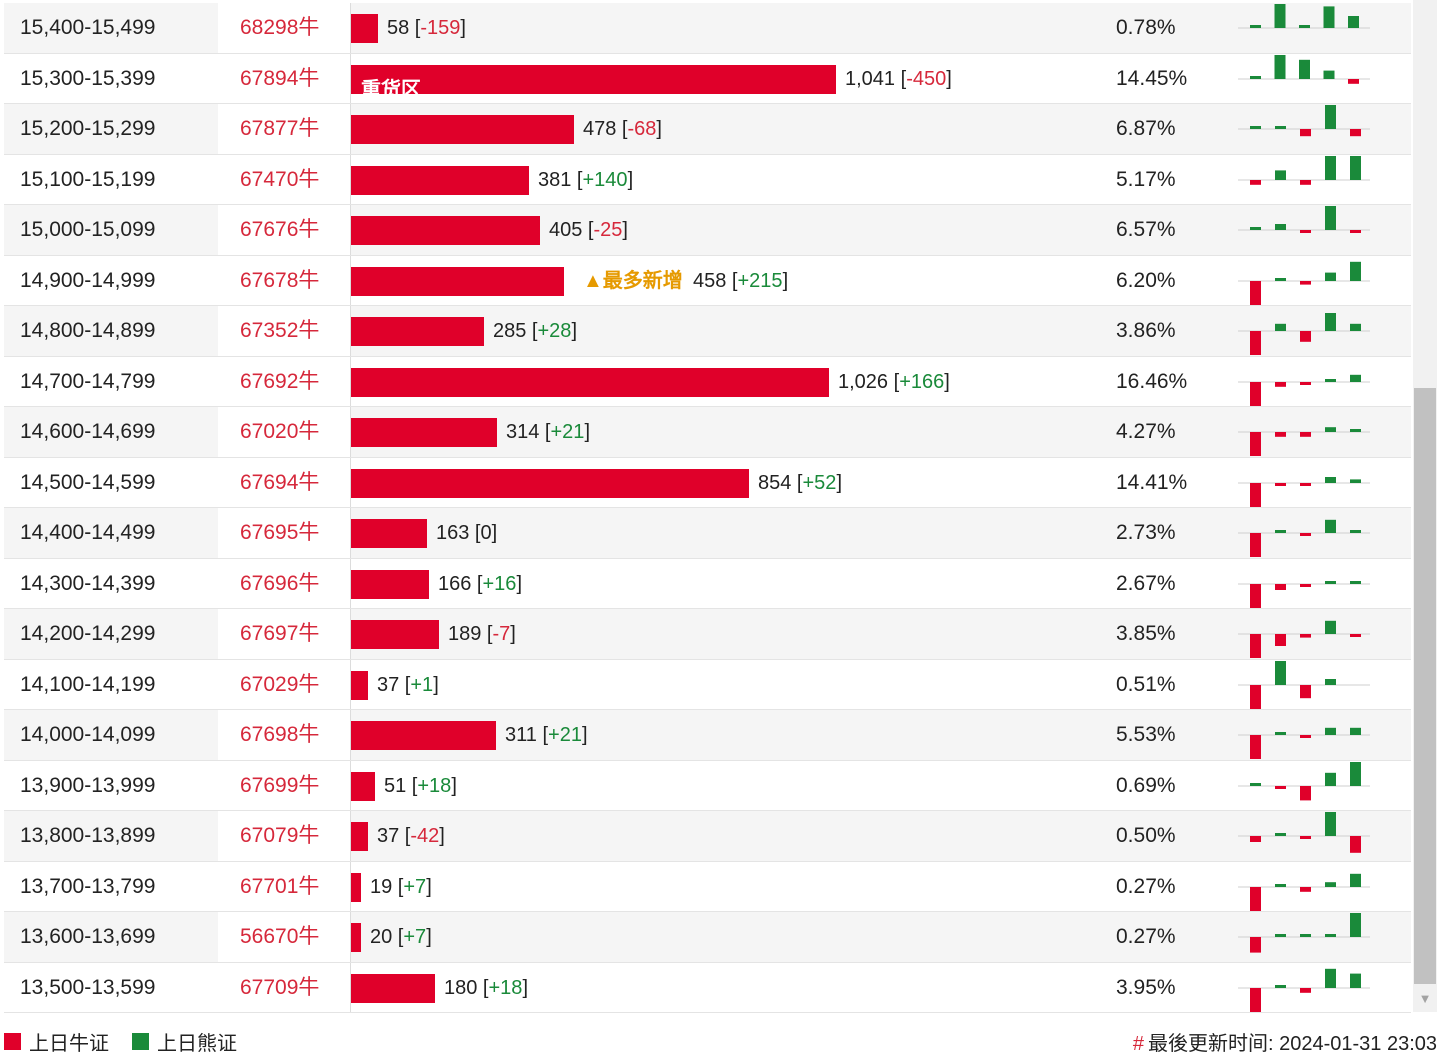 The width and height of the screenshot is (1441, 1056). Describe the element at coordinates (280, 280) in the screenshot. I see `warrant-code-link: 67678牛` at that location.